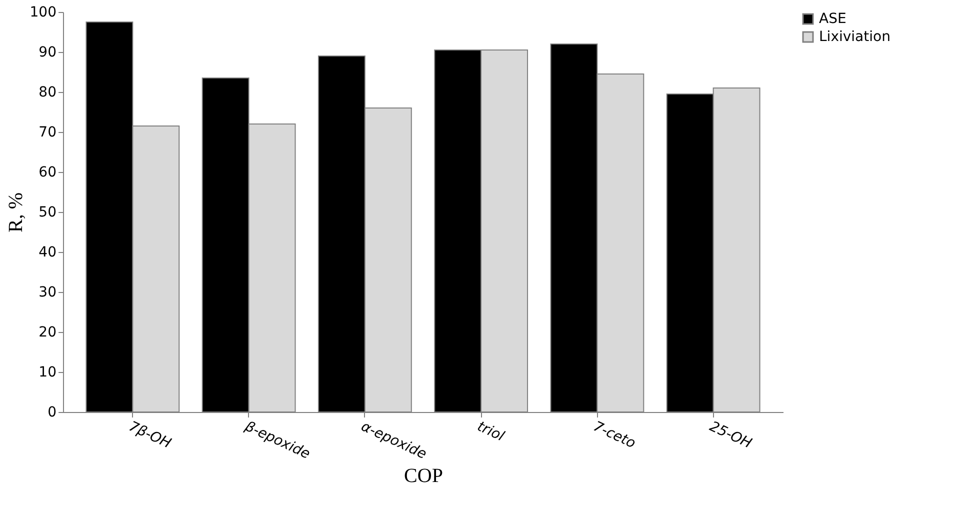 The width and height of the screenshot is (969, 516). Describe the element at coordinates (423, 475) in the screenshot. I see `x-axis-title: COP` at that location.